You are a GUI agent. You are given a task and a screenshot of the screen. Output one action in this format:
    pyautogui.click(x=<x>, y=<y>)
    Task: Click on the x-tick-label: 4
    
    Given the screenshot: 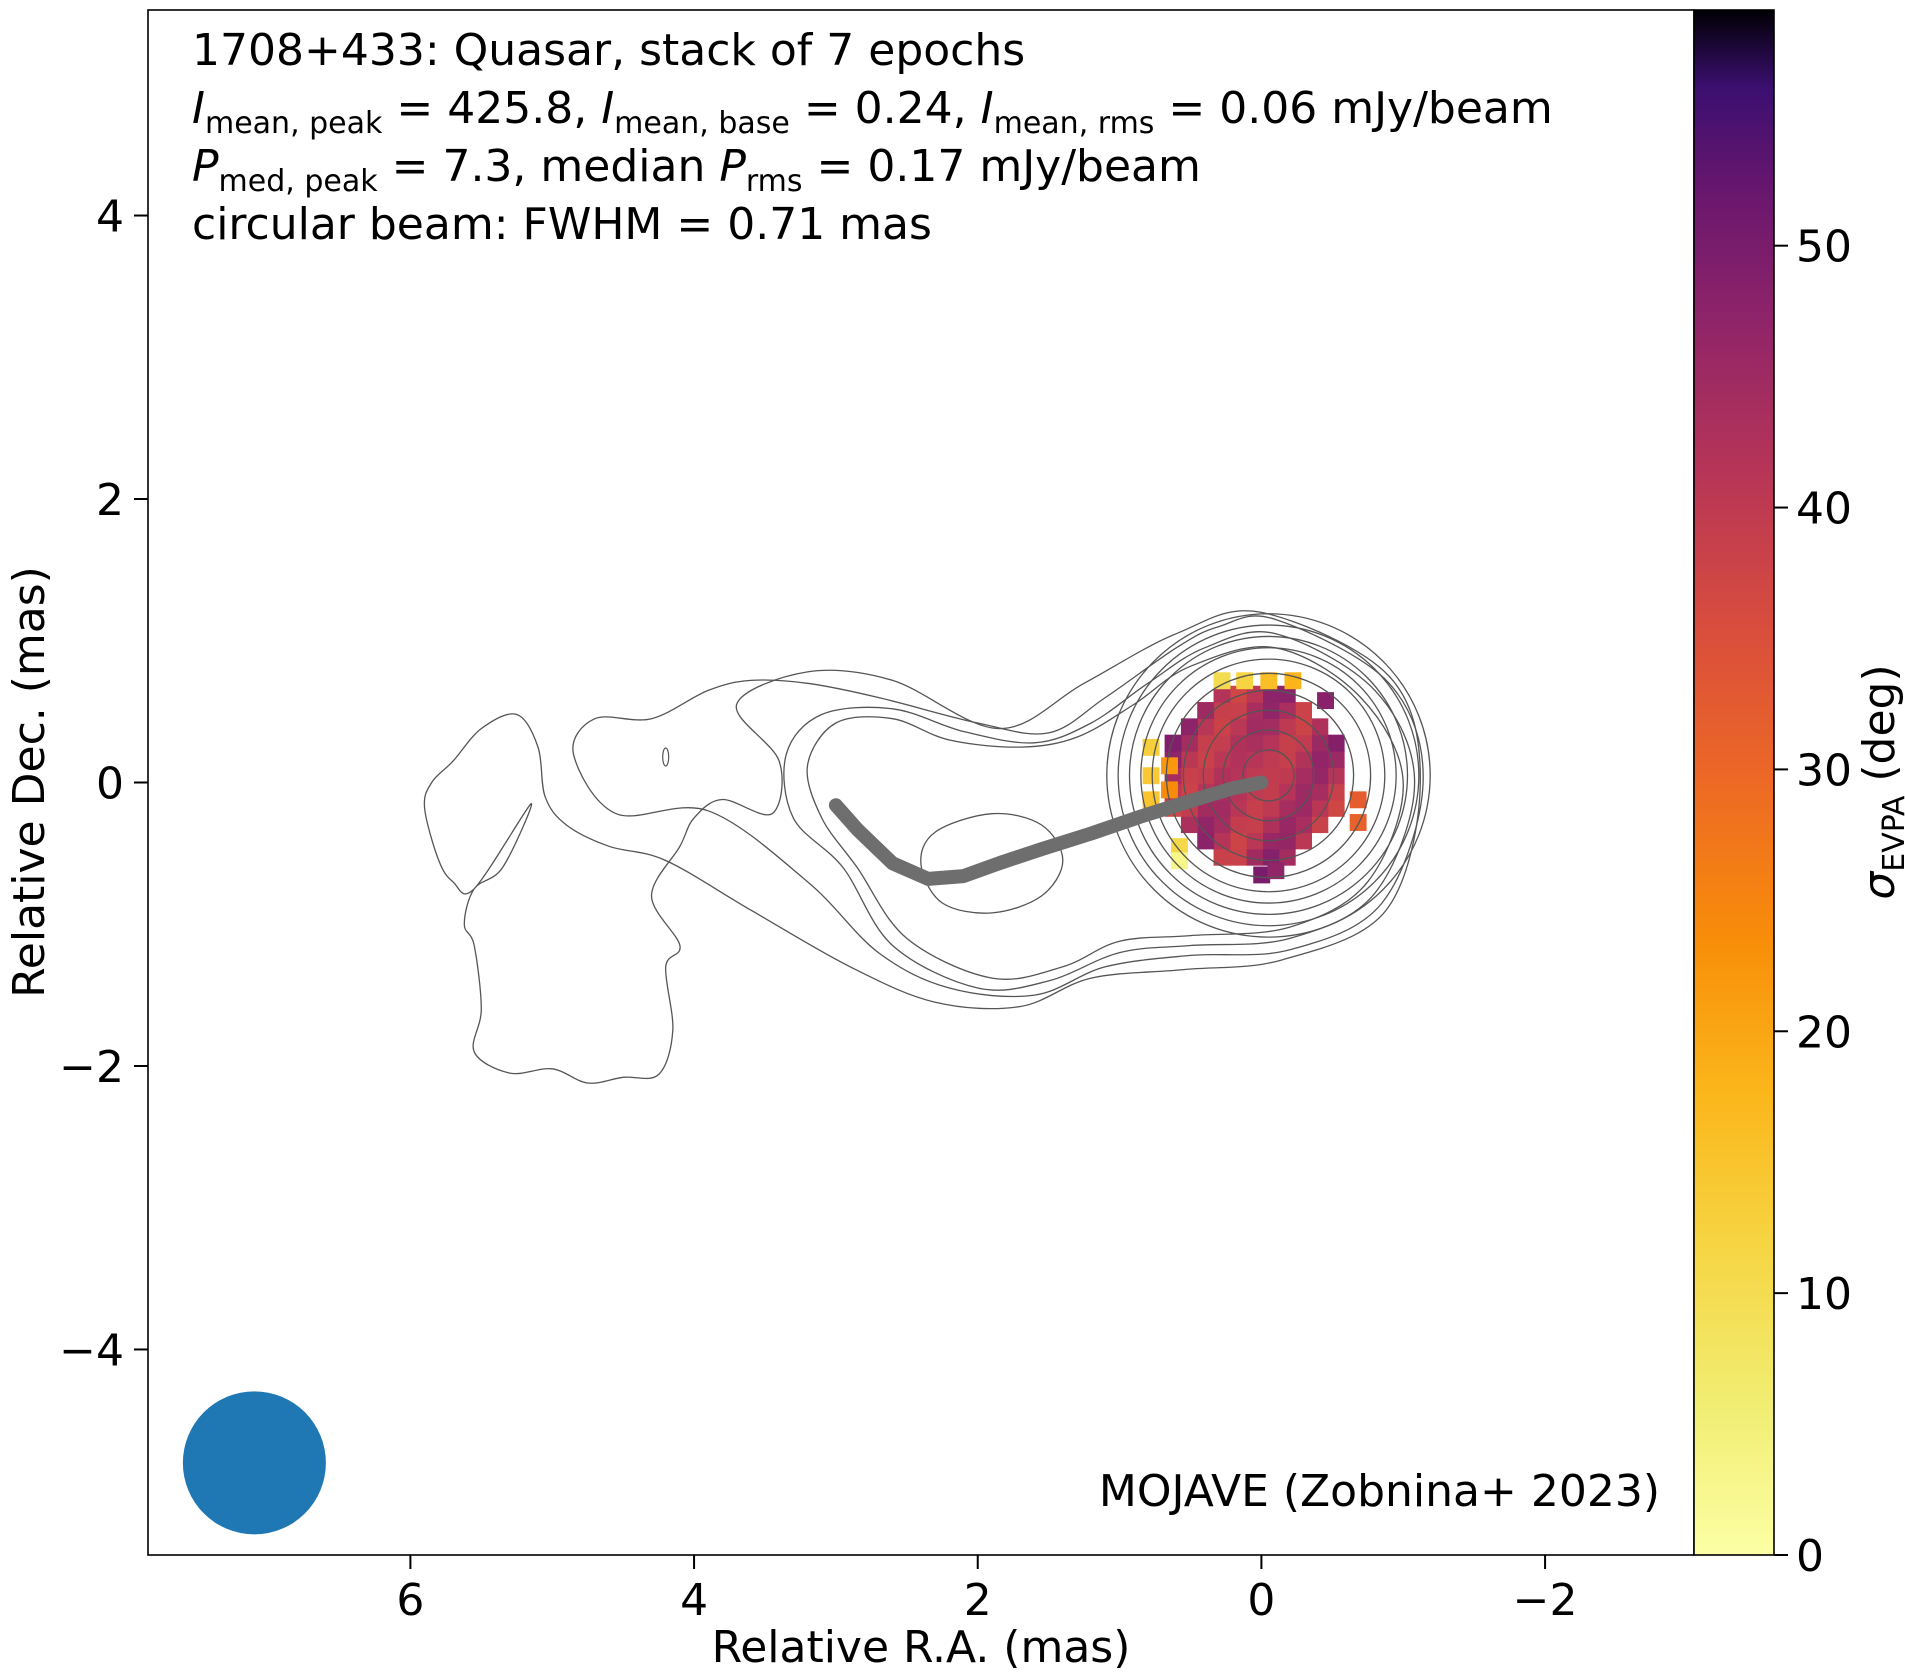 What is the action you would take?
    pyautogui.click(x=694, y=1600)
    